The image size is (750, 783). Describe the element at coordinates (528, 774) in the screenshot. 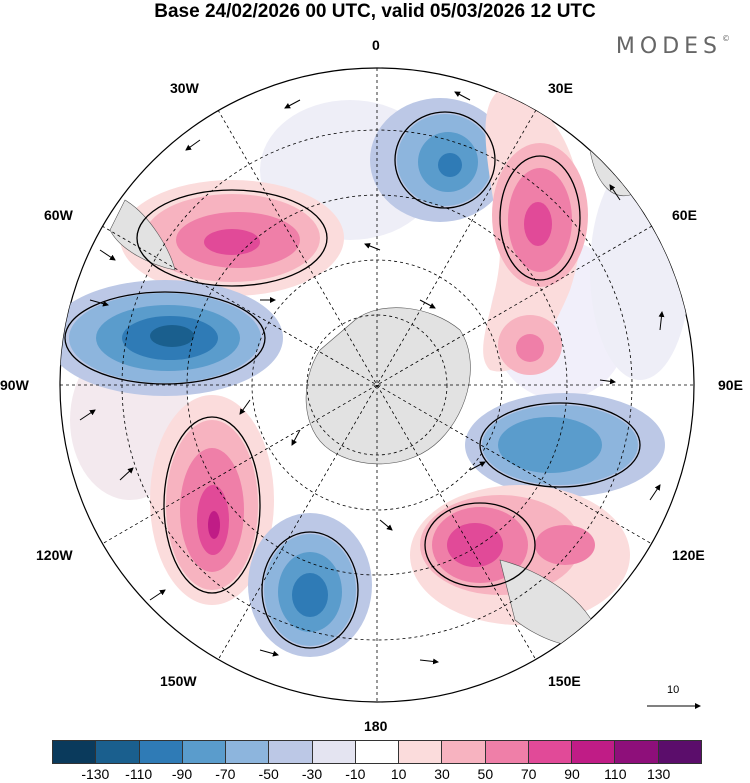

I see `colorbar-tick-label: 70` at that location.